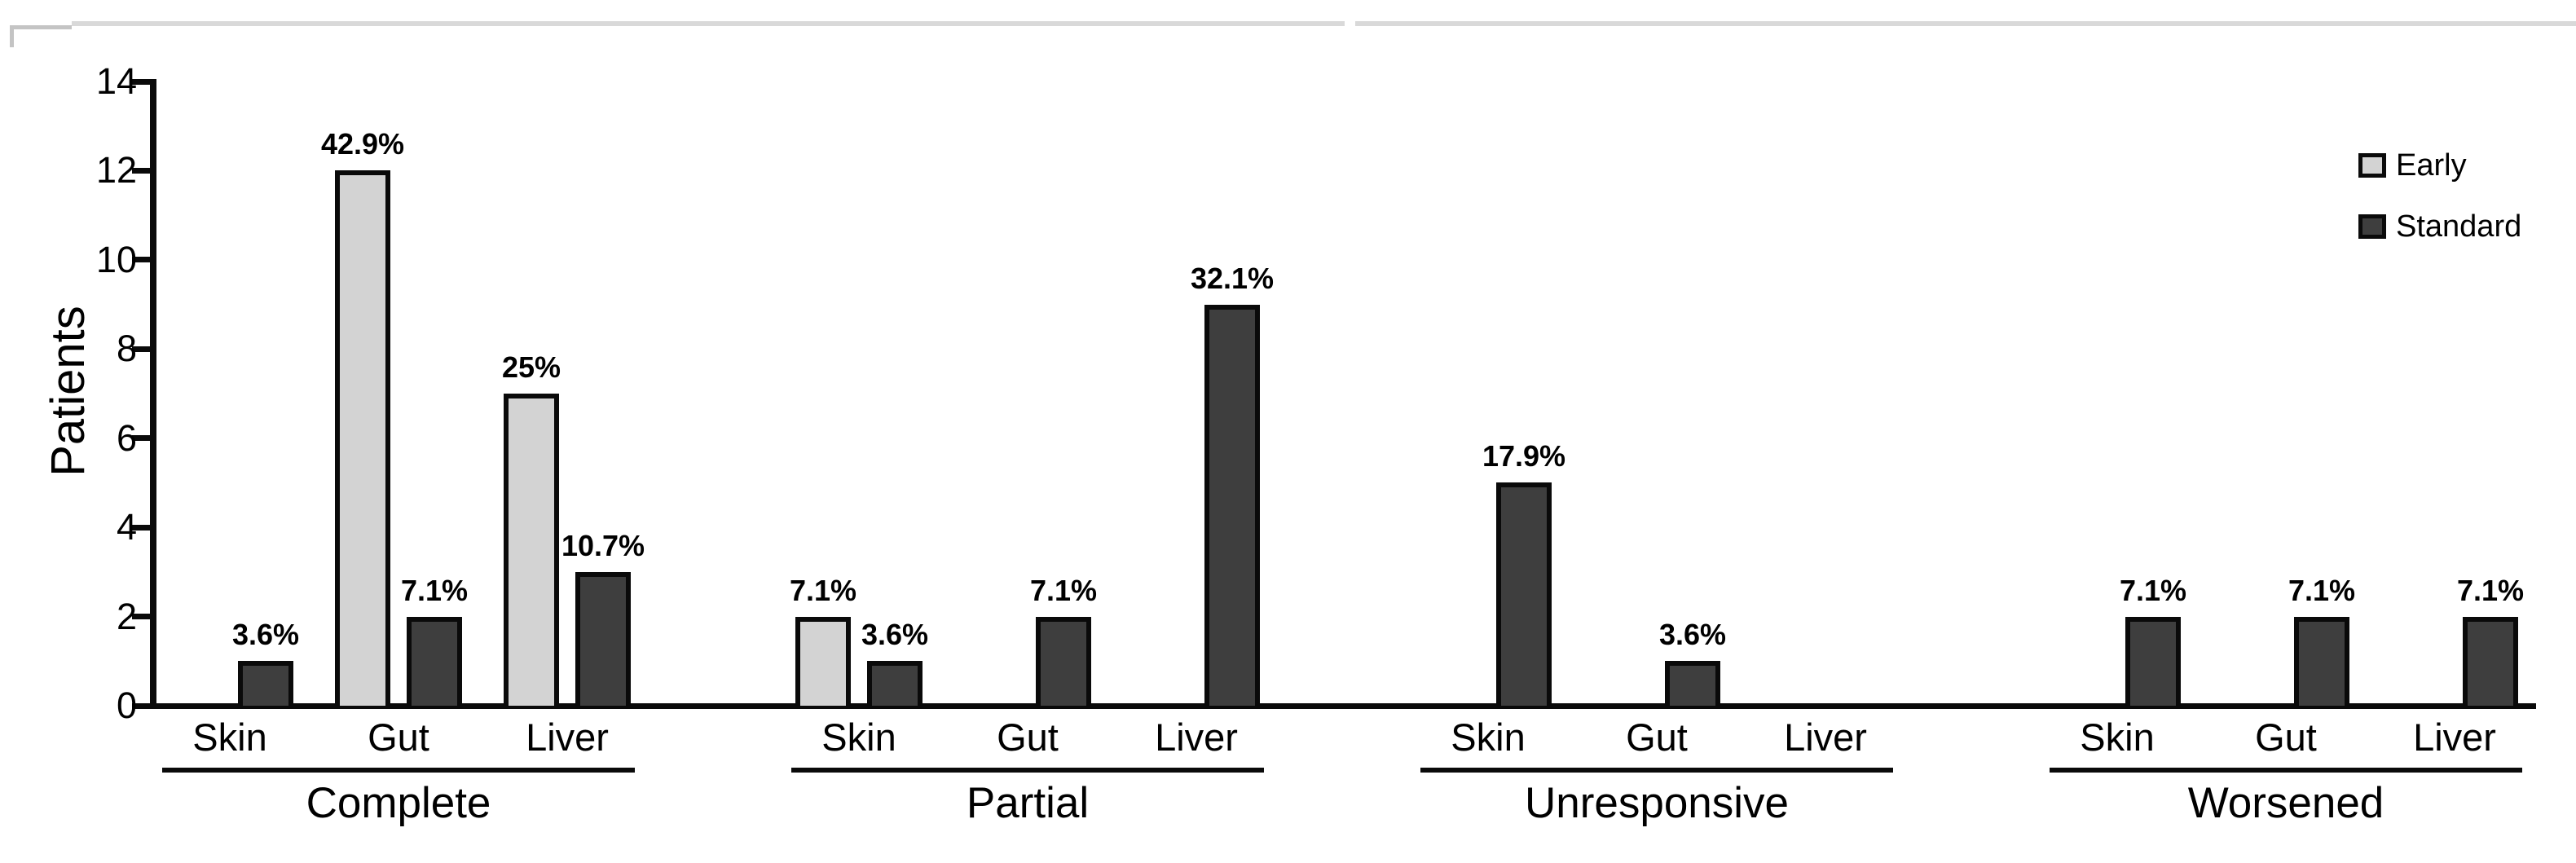  What do you see at coordinates (230, 737) in the screenshot?
I see `category-label-complete-skin: Skin` at bounding box center [230, 737].